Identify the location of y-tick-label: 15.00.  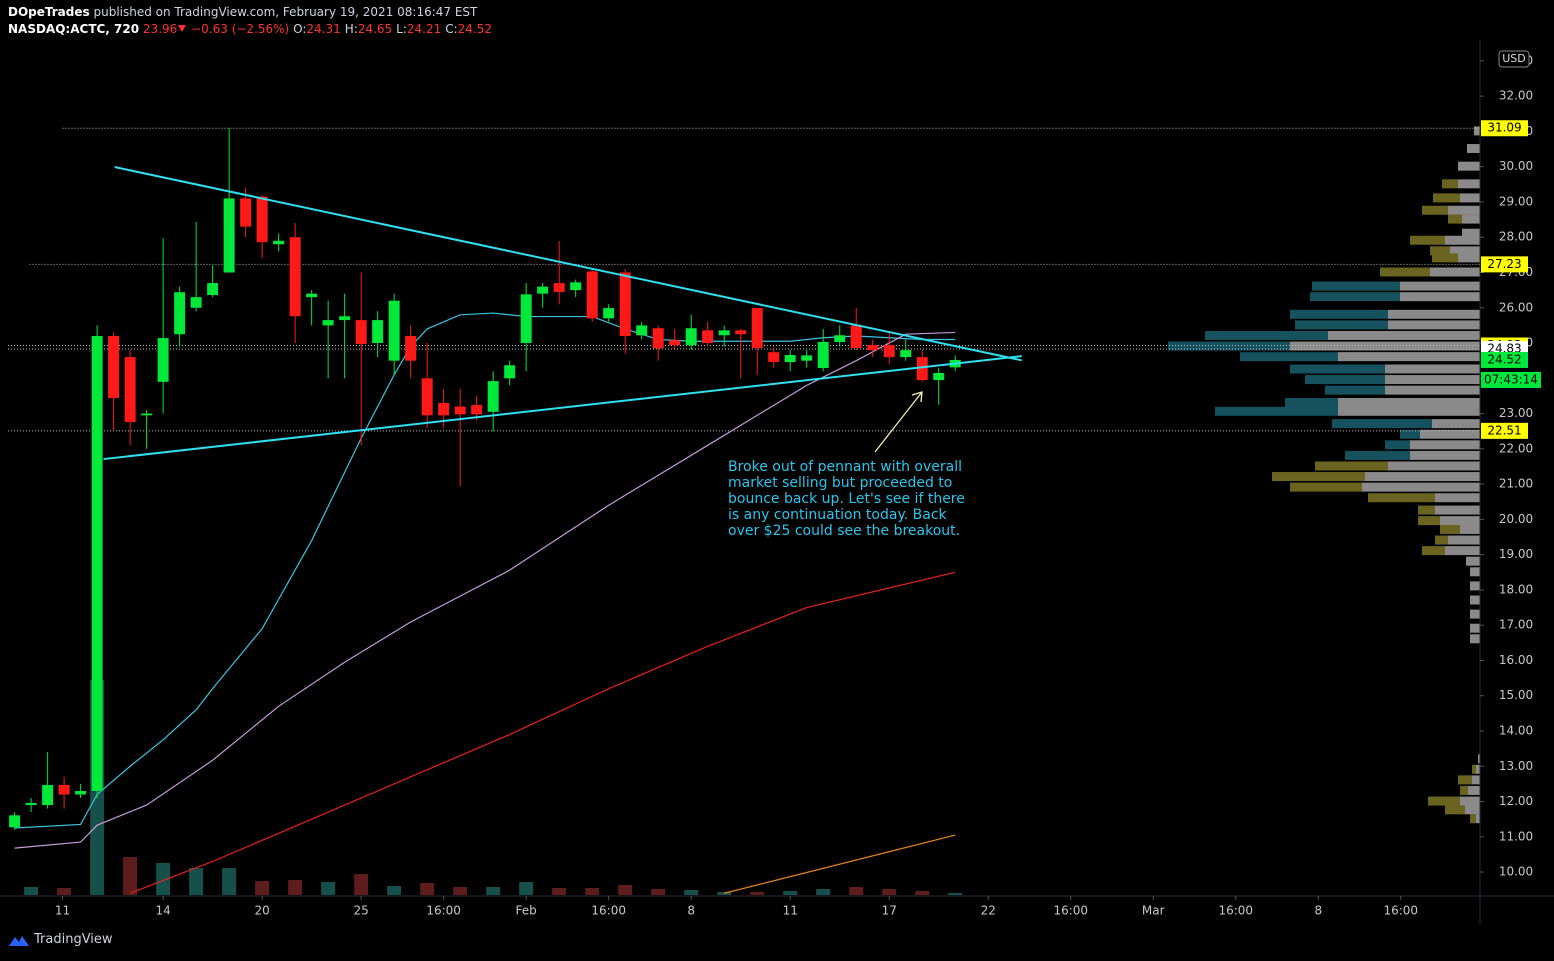
(1516, 695).